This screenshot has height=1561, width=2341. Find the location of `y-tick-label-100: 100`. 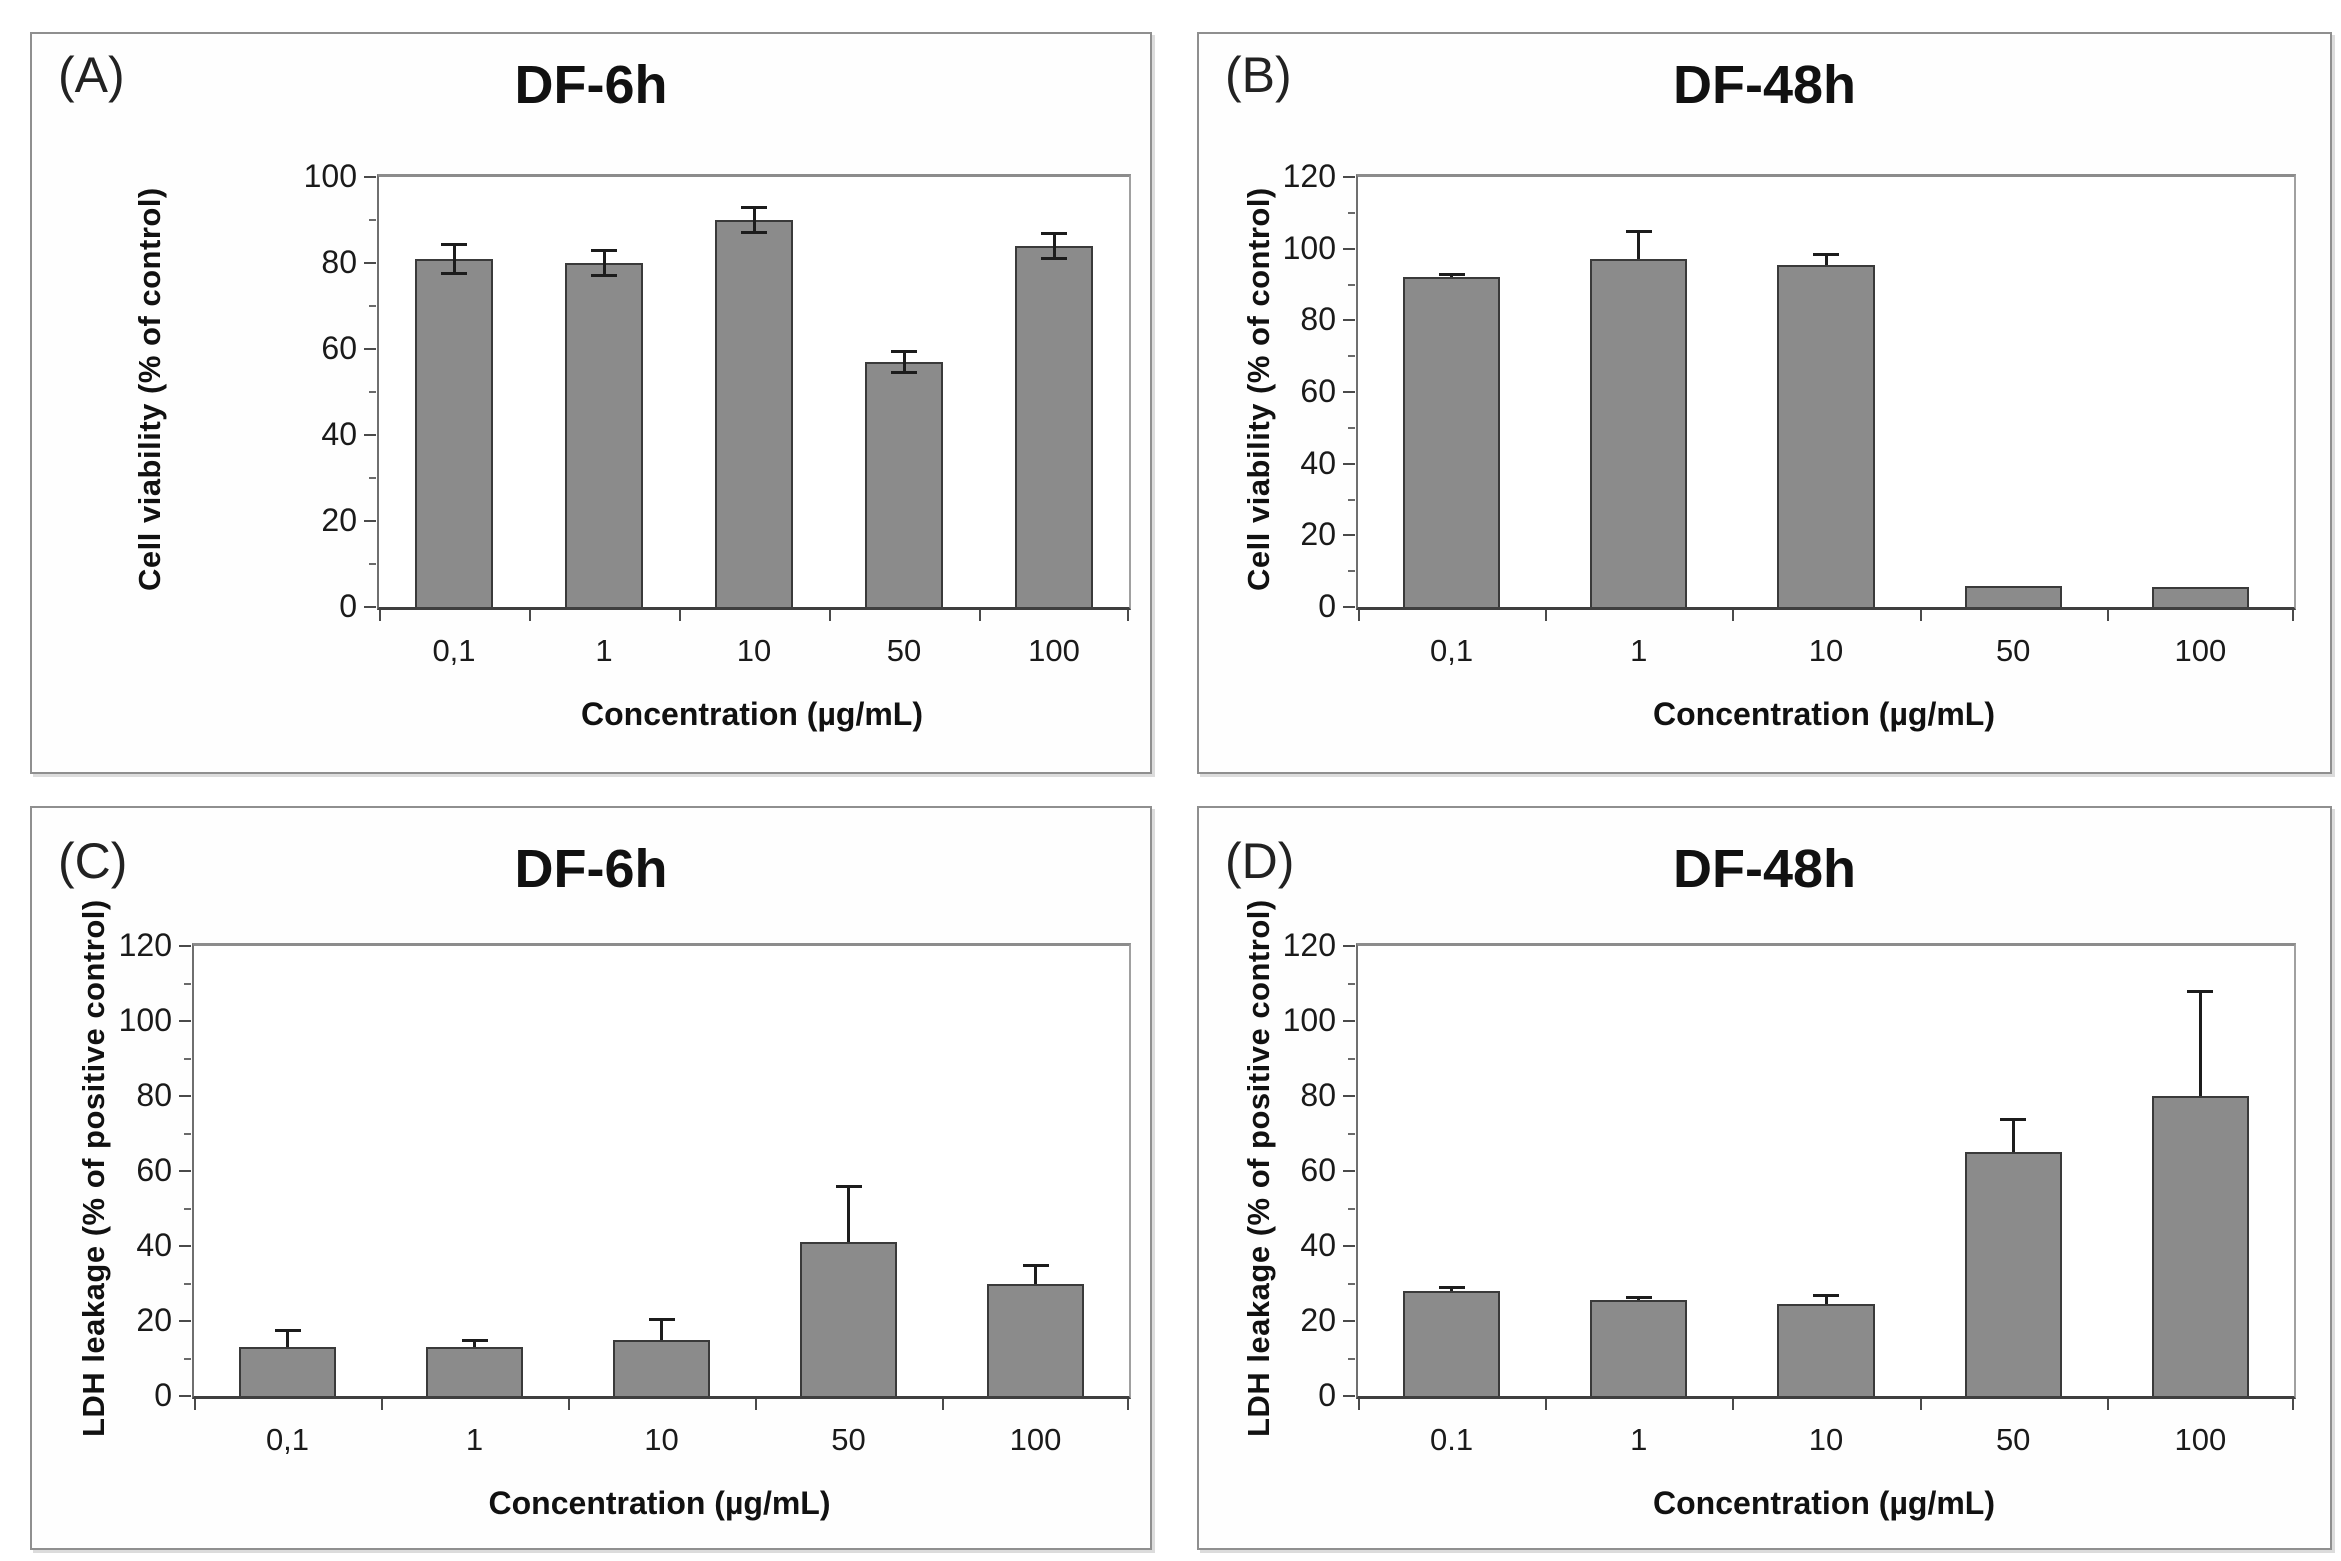

y-tick-label-100: 100 is located at coordinates (330, 176).